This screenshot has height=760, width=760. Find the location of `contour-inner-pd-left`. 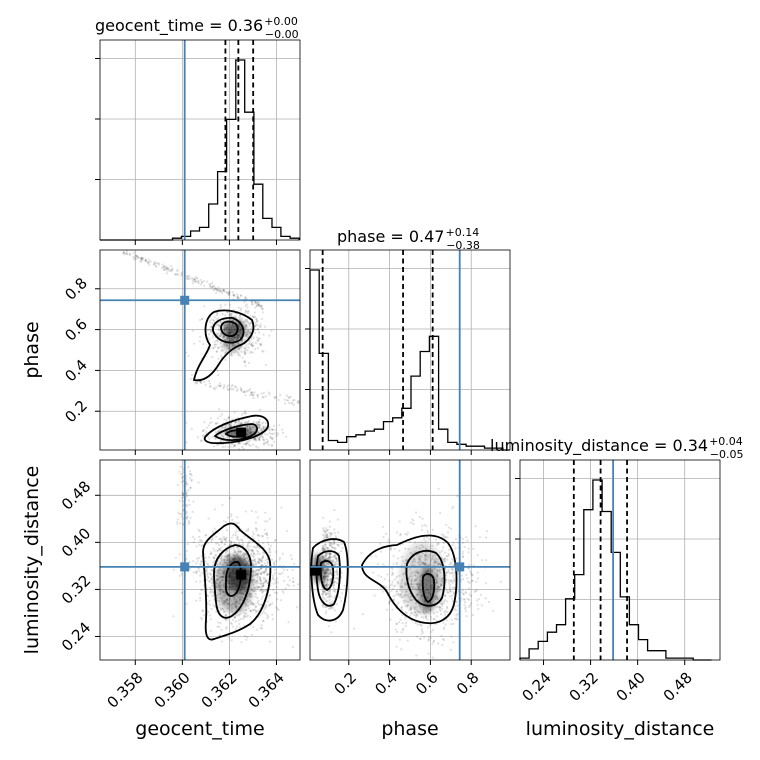

contour-inner-pd-left is located at coordinates (327, 575).